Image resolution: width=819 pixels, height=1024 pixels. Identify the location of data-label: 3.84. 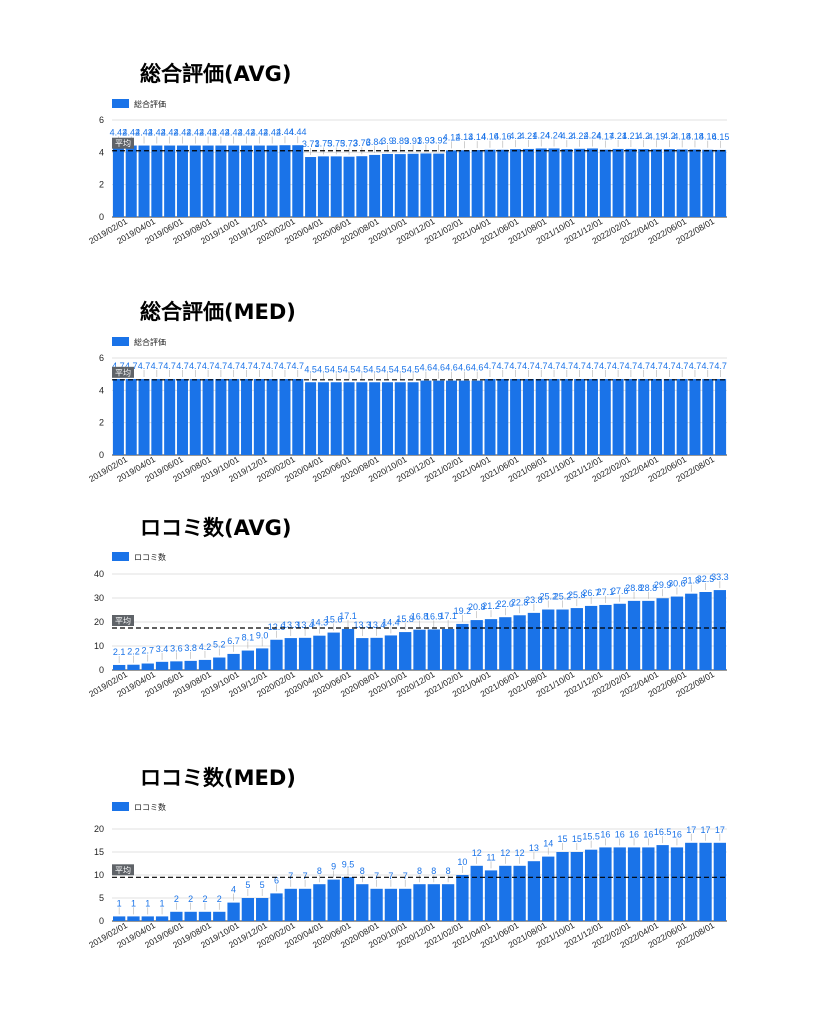
(375, 142).